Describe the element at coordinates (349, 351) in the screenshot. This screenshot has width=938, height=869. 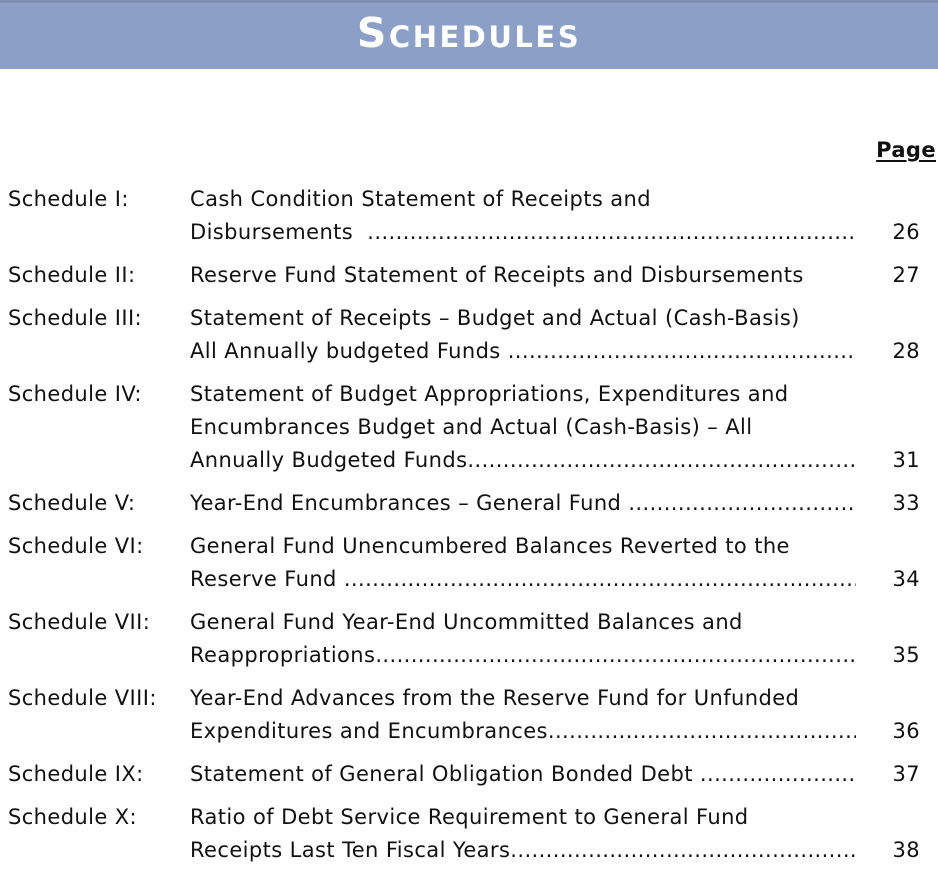
I see `schedule-title-text: All Annually budgeted Funds` at that location.